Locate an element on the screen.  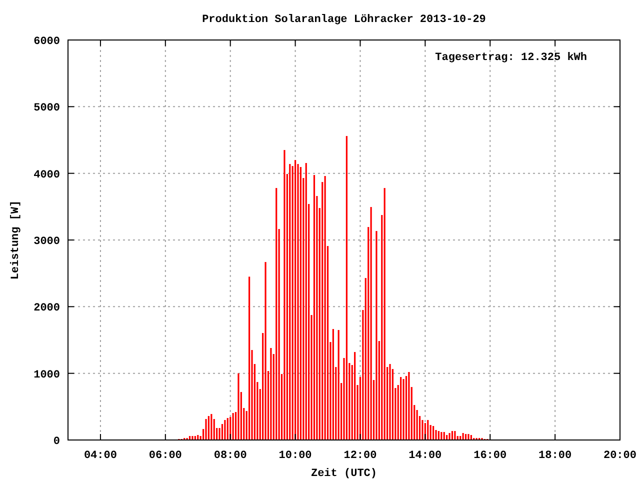
x-tick-label: 20:00 is located at coordinates (620, 456).